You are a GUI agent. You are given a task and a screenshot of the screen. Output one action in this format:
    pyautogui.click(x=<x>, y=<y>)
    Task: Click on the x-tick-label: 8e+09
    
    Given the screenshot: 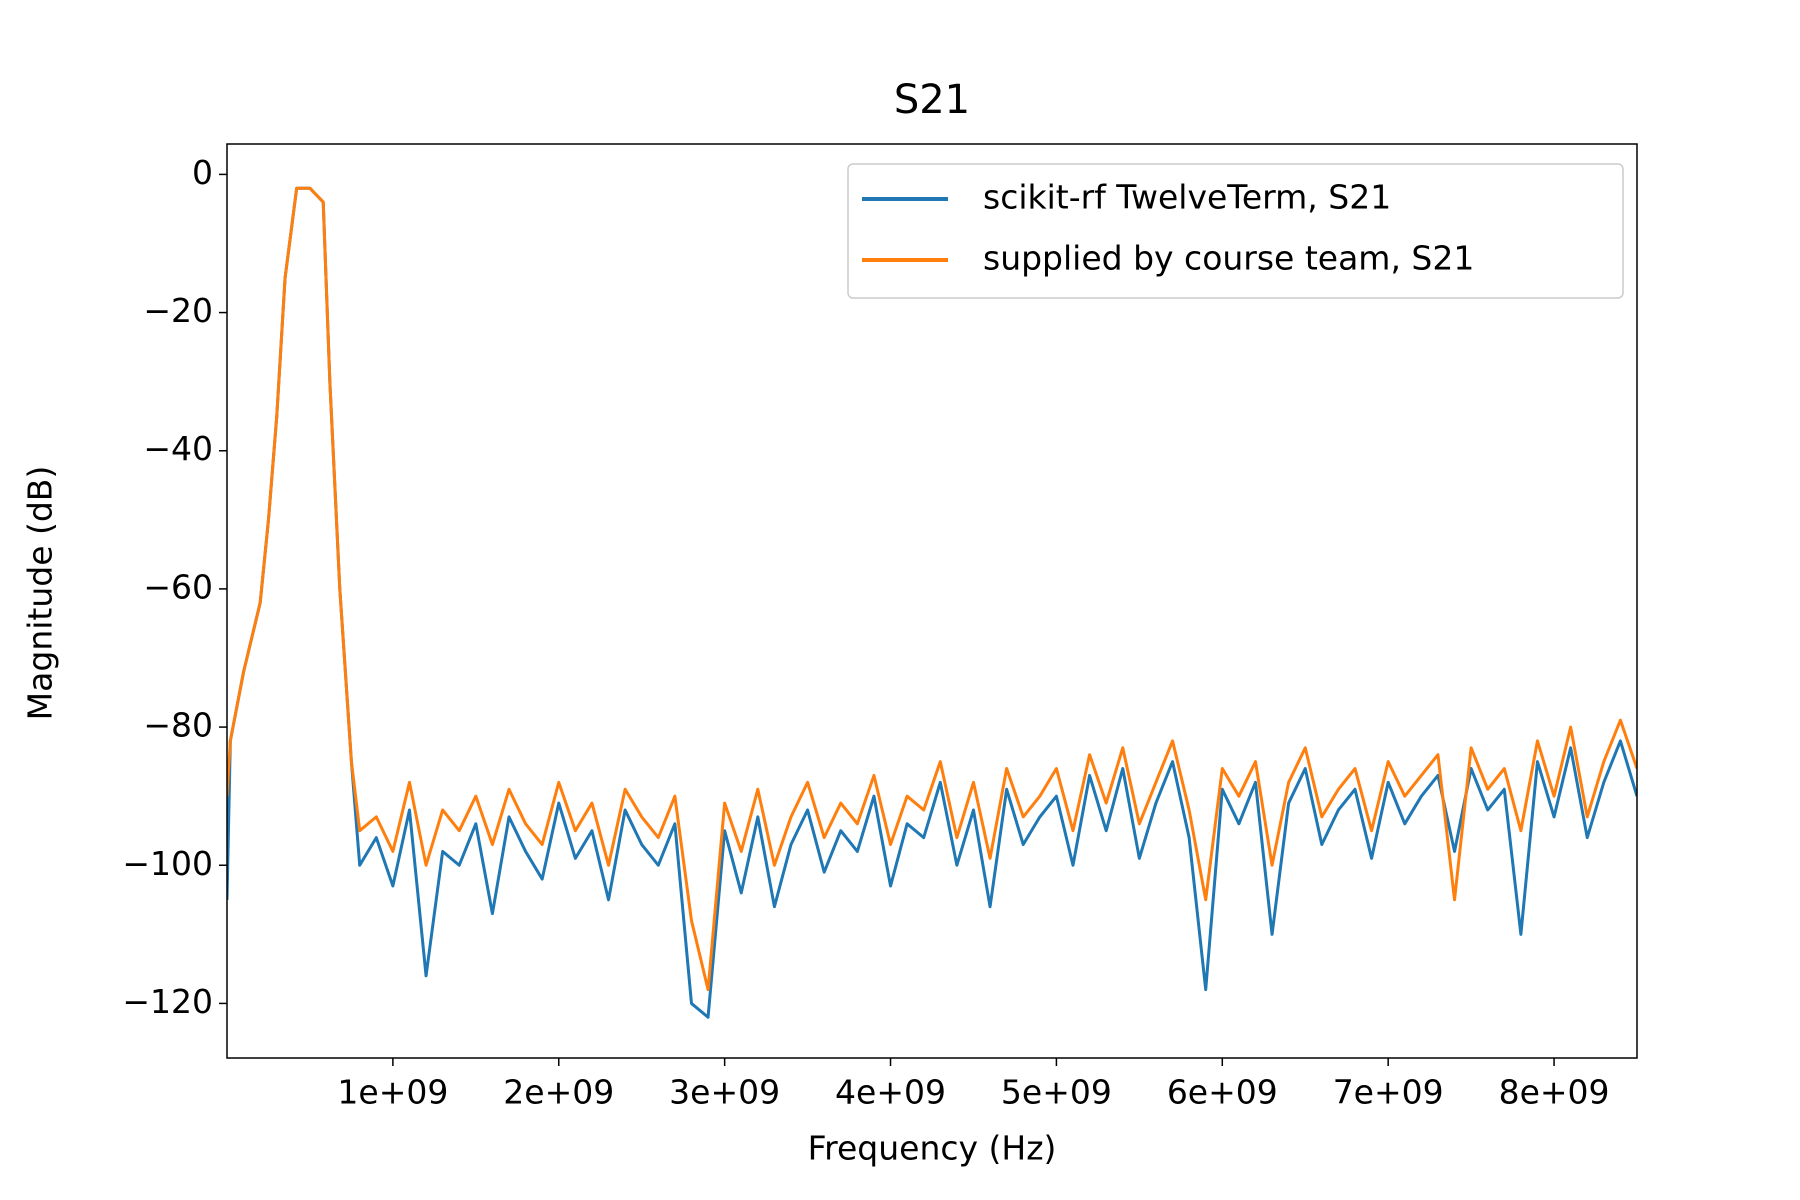 What is the action you would take?
    pyautogui.click(x=1554, y=1092)
    